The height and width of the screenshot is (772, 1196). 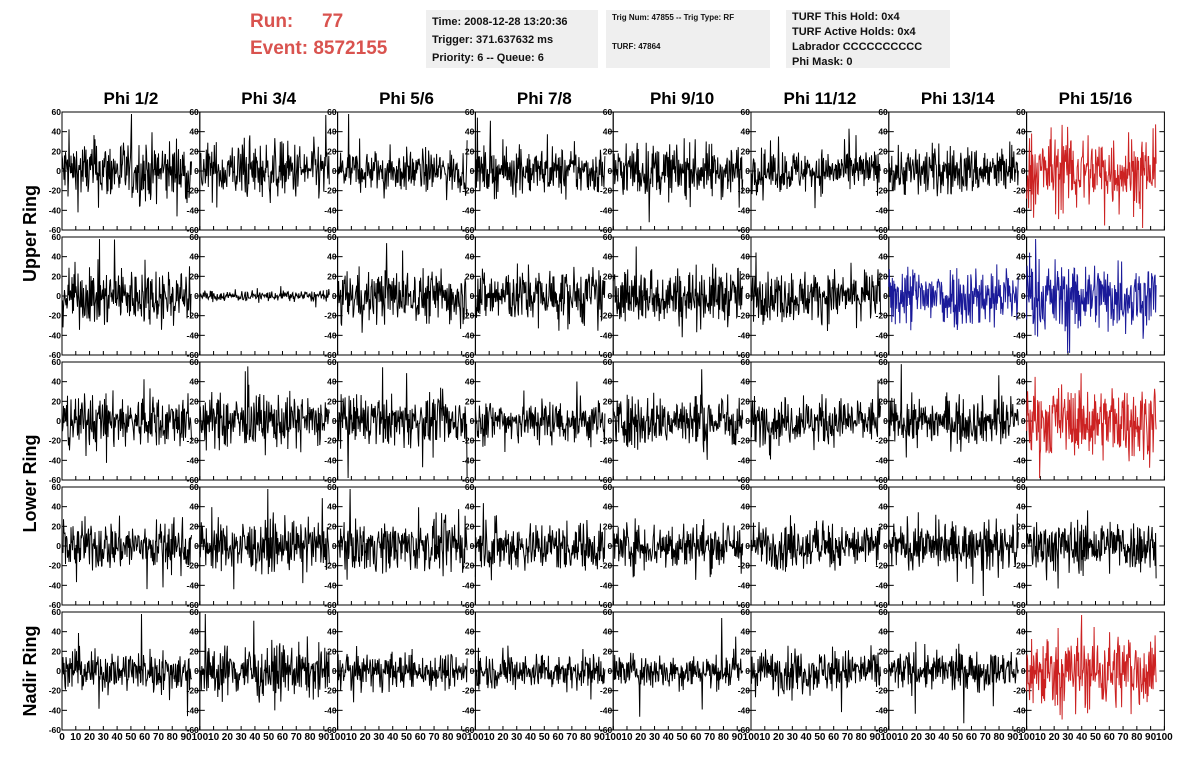 I want to click on time-line: Time: 2008-12-28 13:20:36, so click(x=500, y=22).